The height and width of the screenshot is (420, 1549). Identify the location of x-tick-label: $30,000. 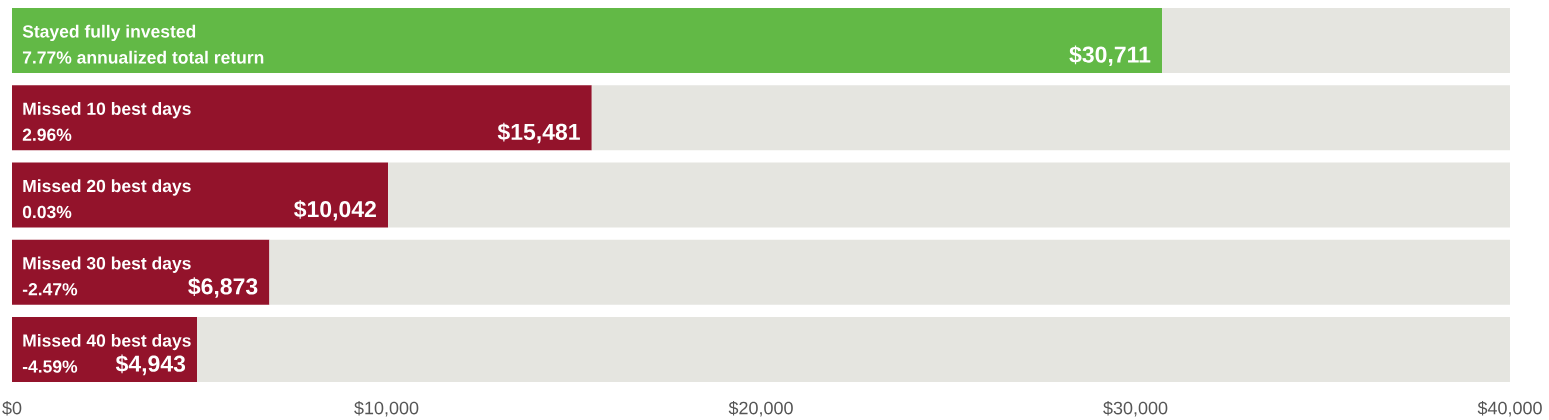
(1135, 408).